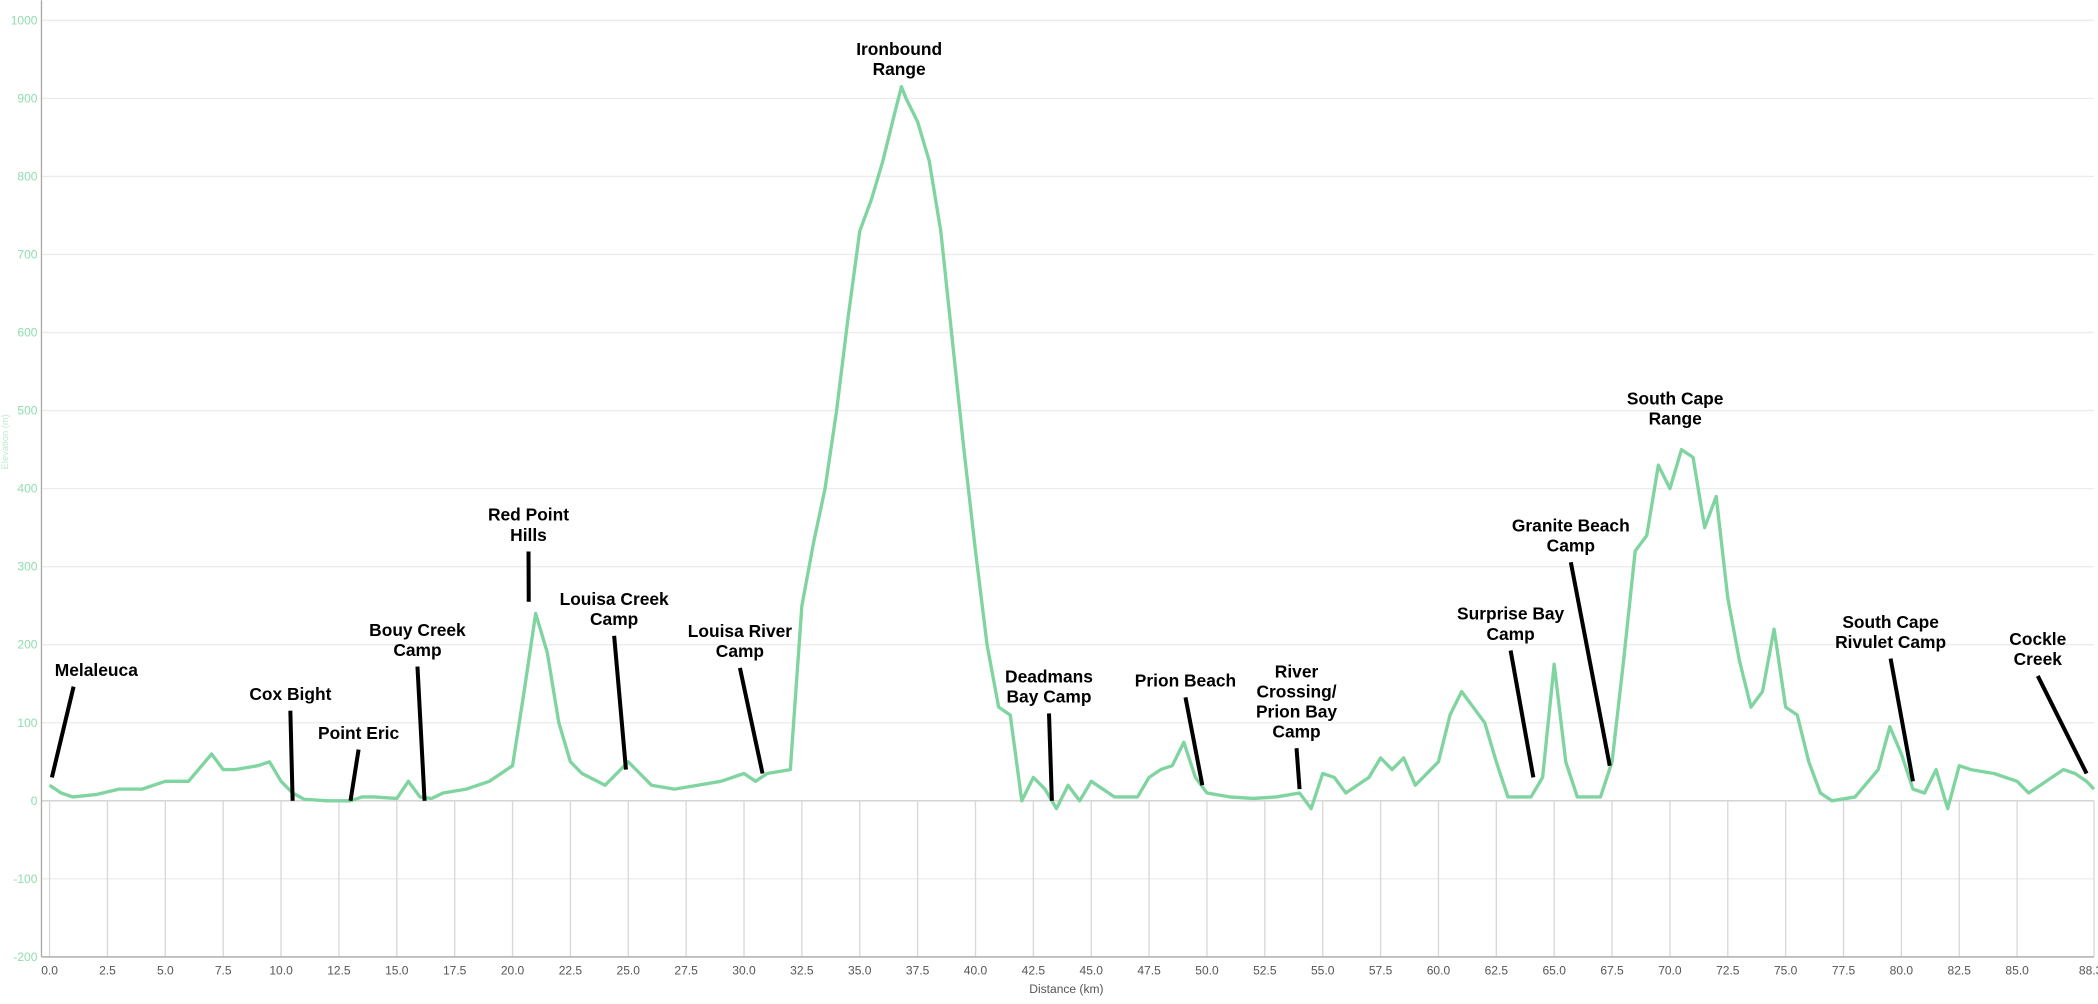 This screenshot has width=2098, height=1004. What do you see at coordinates (290, 694) in the screenshot?
I see `annotation-label: Cox Bight` at bounding box center [290, 694].